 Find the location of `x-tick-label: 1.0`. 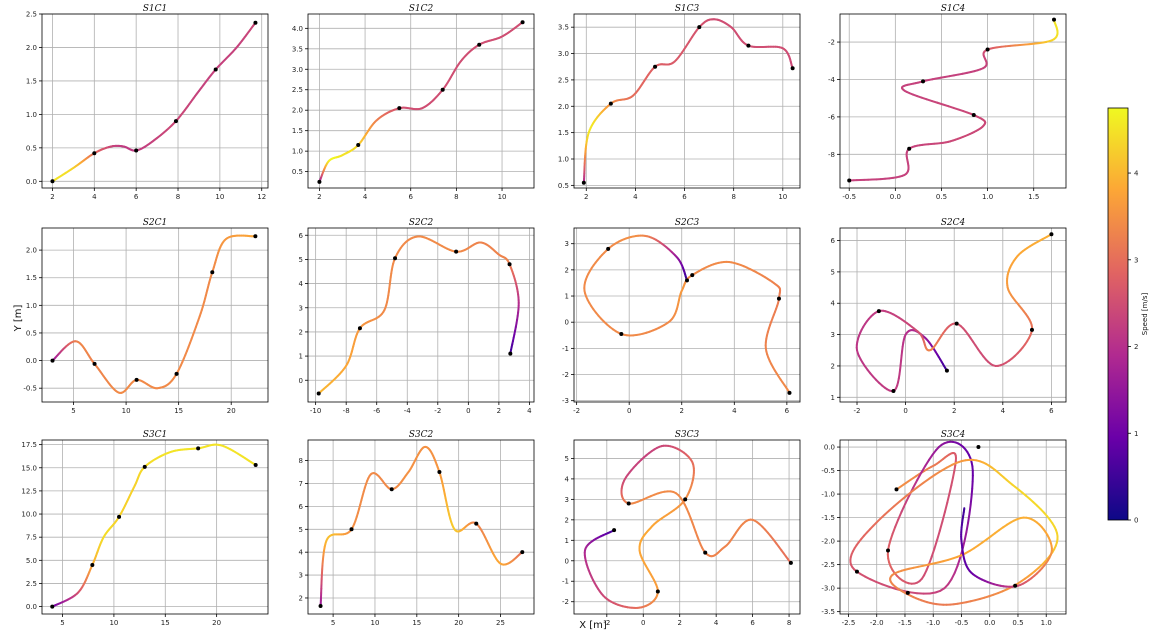

x-tick-label: 1.0 is located at coordinates (1046, 623).